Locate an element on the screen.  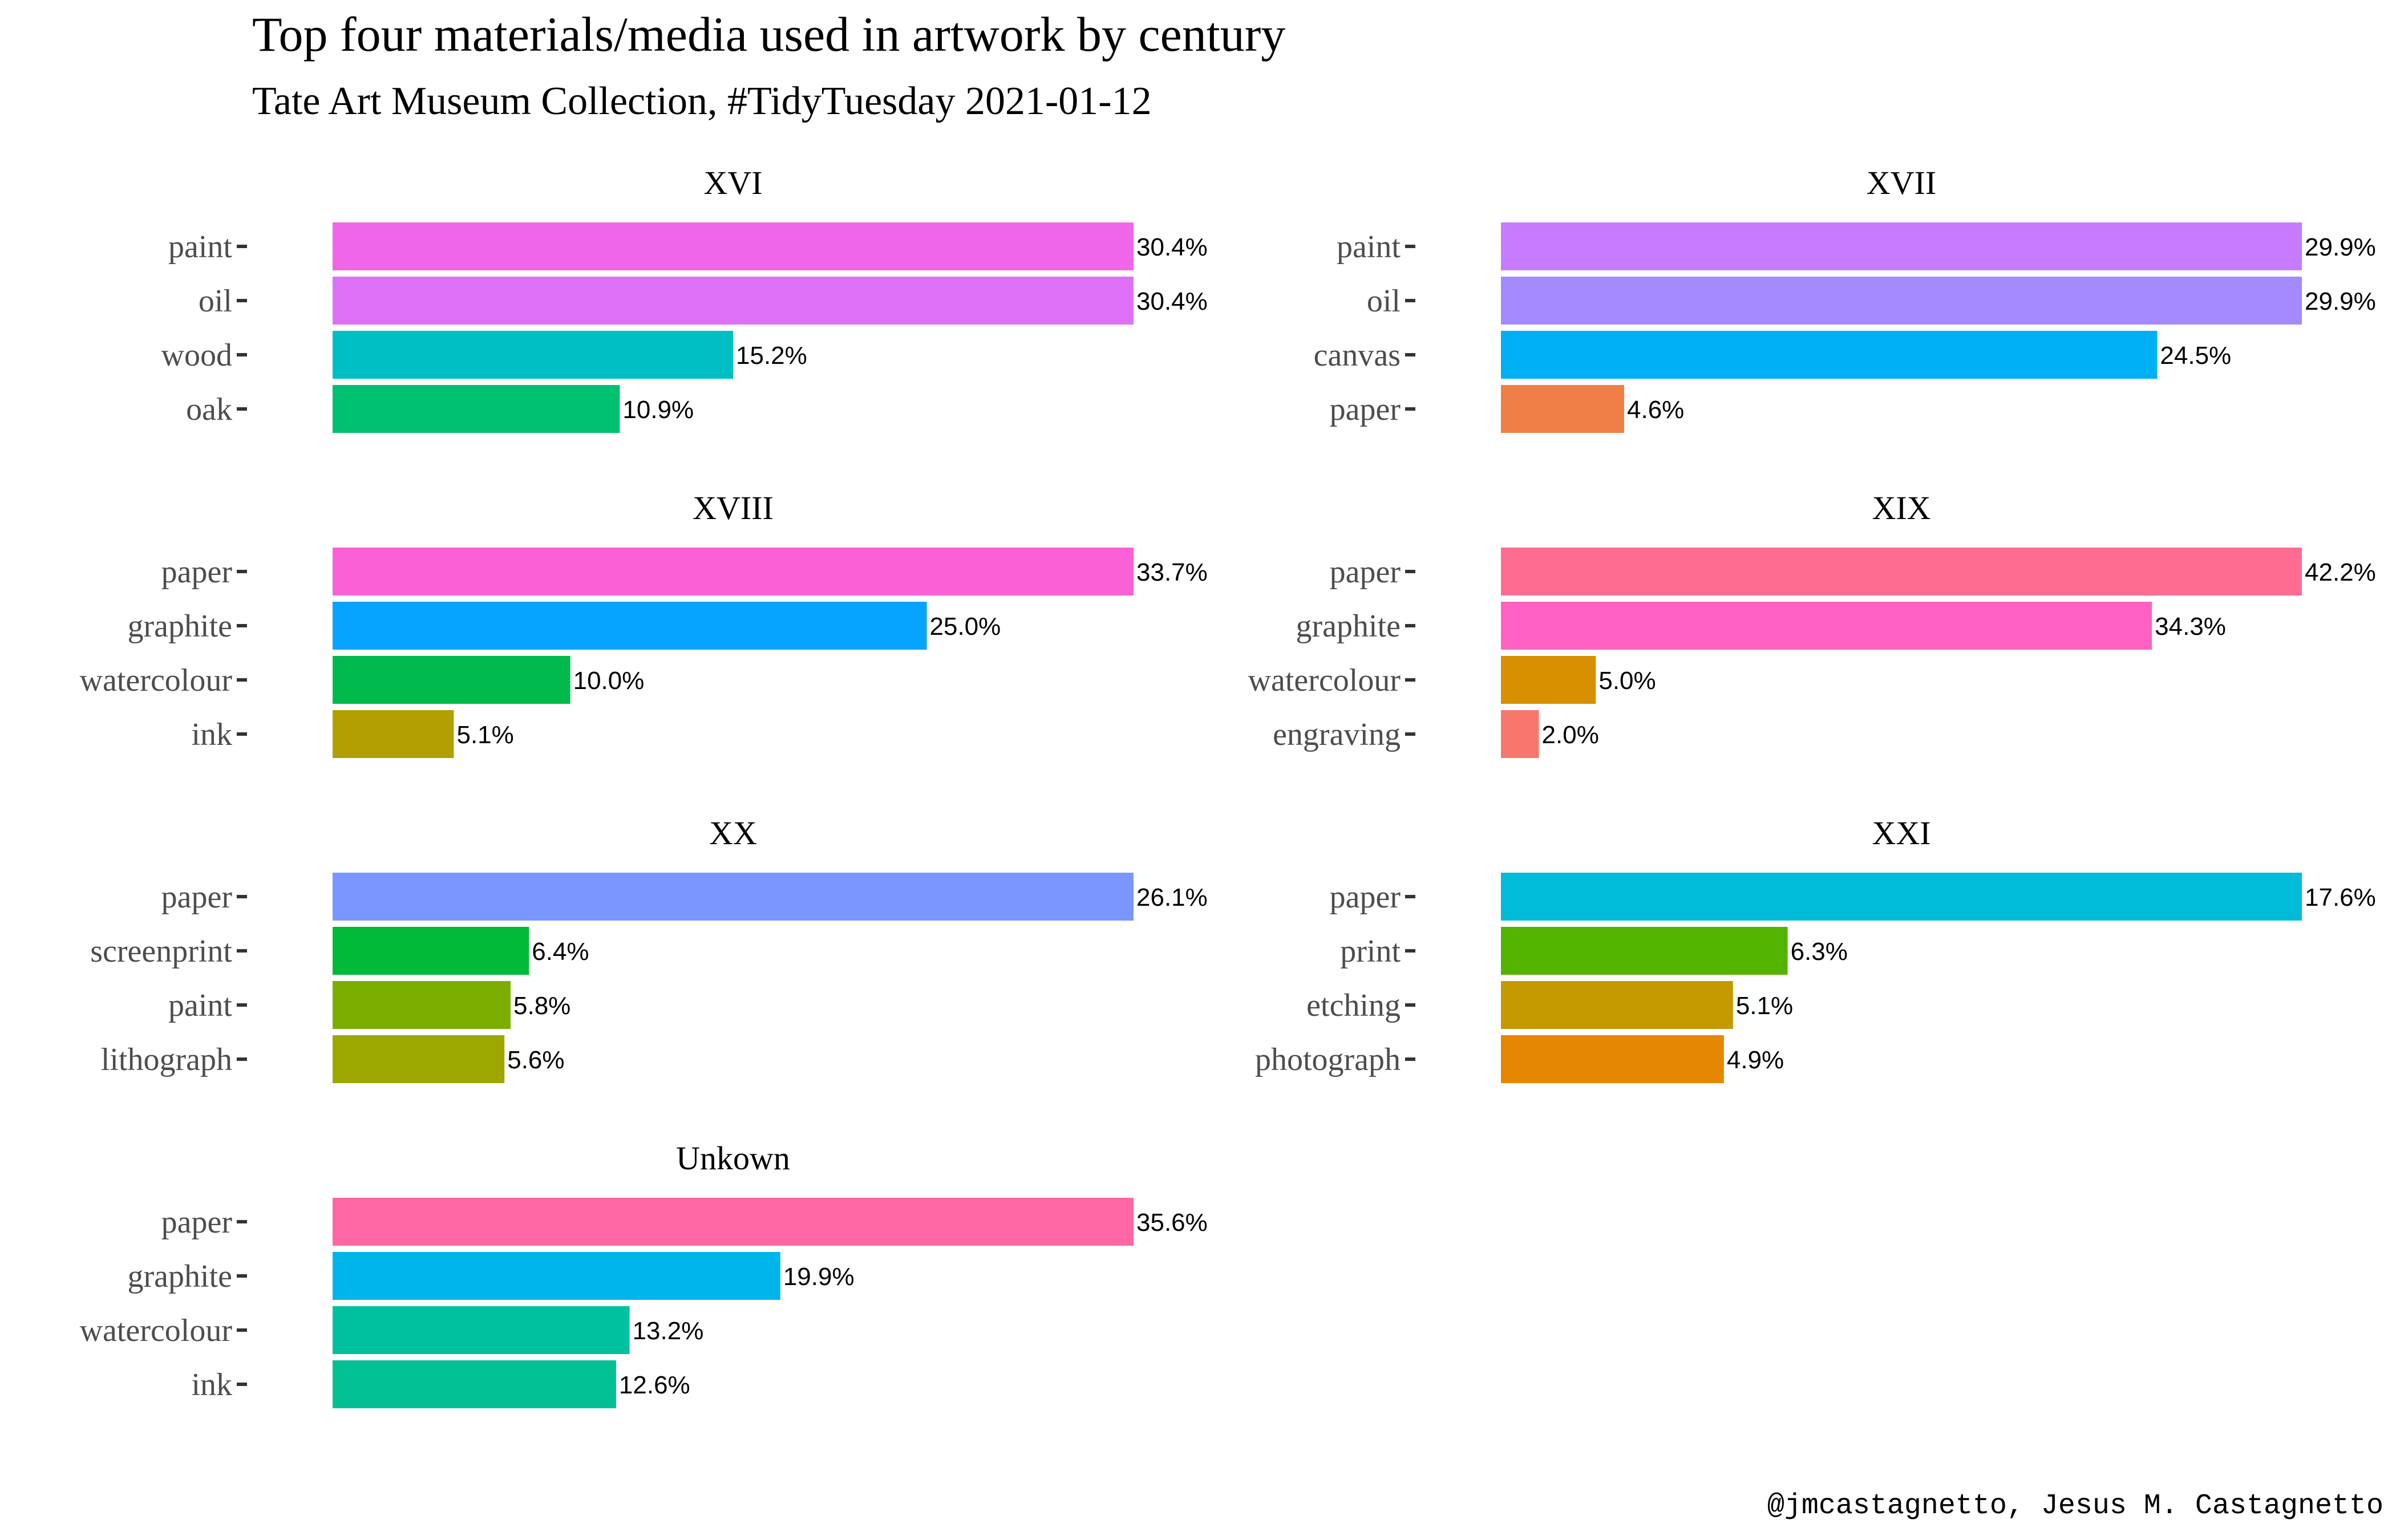
bar-xviii-watercolour is located at coordinates (451, 680).